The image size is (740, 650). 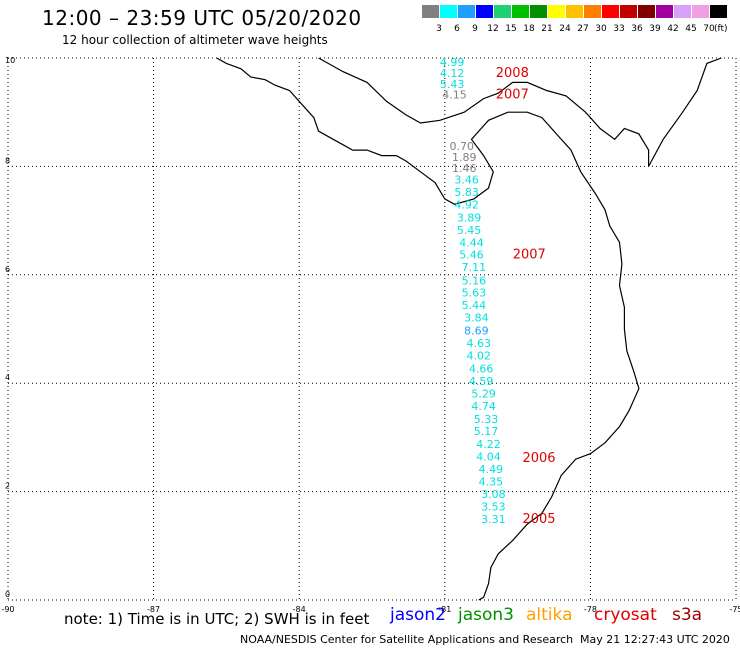 What do you see at coordinates (202, 18) in the screenshot?
I see `page-title: 12:00 – 23:59 UTC 05/20/2020` at bounding box center [202, 18].